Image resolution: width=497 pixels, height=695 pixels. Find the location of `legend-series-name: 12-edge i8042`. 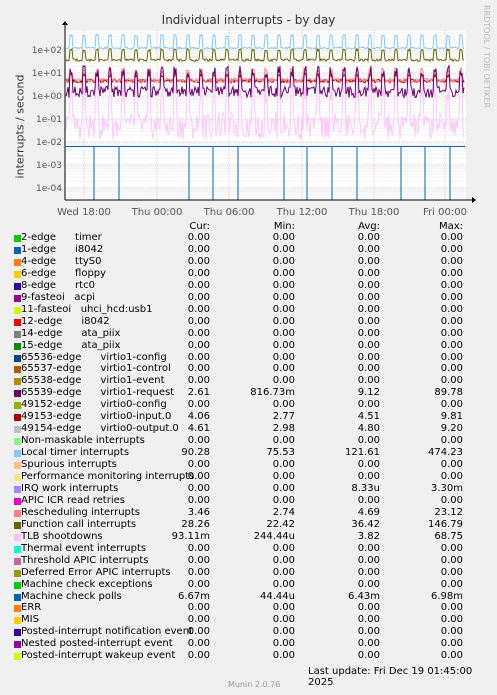

legend-series-name: 12-edge i8042 is located at coordinates (65, 321).